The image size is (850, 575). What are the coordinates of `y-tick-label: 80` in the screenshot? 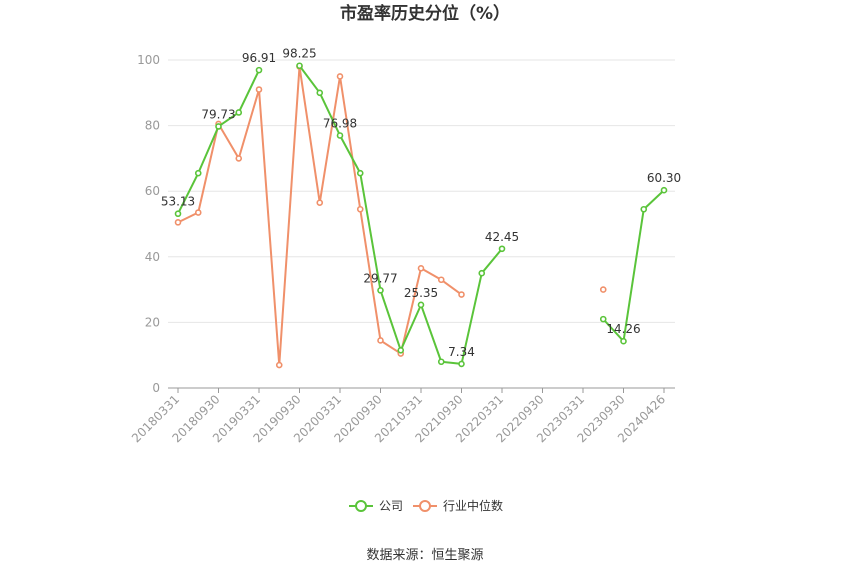 It's located at (152, 126).